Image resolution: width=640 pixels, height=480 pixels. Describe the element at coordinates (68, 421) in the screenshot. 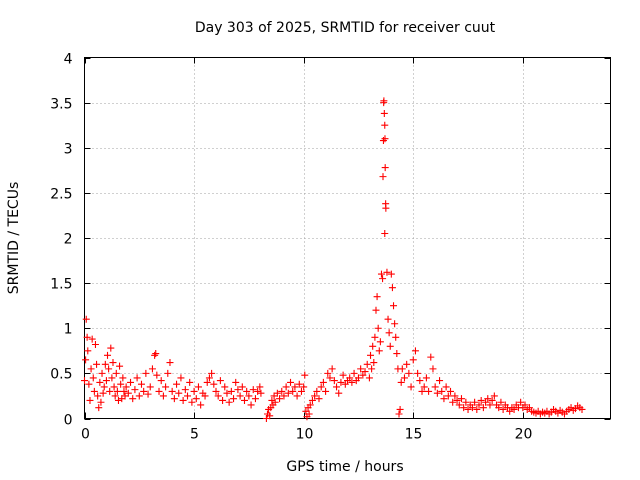

I see `y-tick-label: 0` at that location.